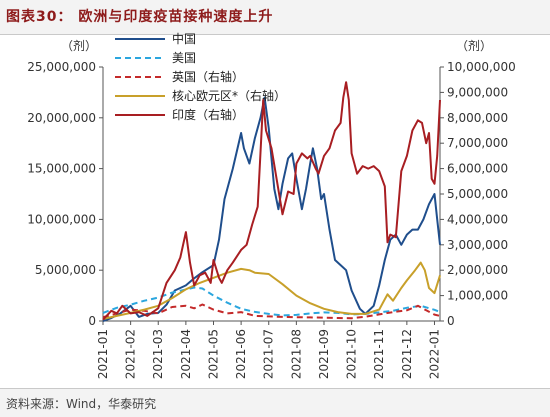 Image resolution: width=550 pixels, height=417 pixels. I want to click on x-tick-label: 2021-04, so click(186, 354).